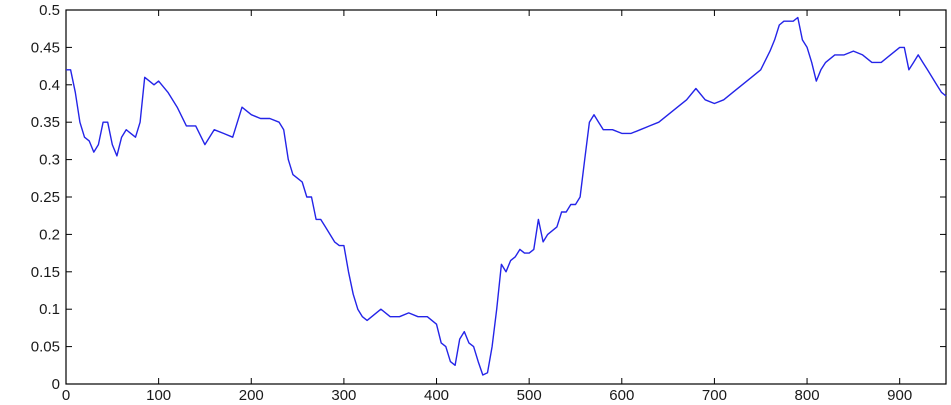  I want to click on x-tick-label: 700, so click(714, 395).